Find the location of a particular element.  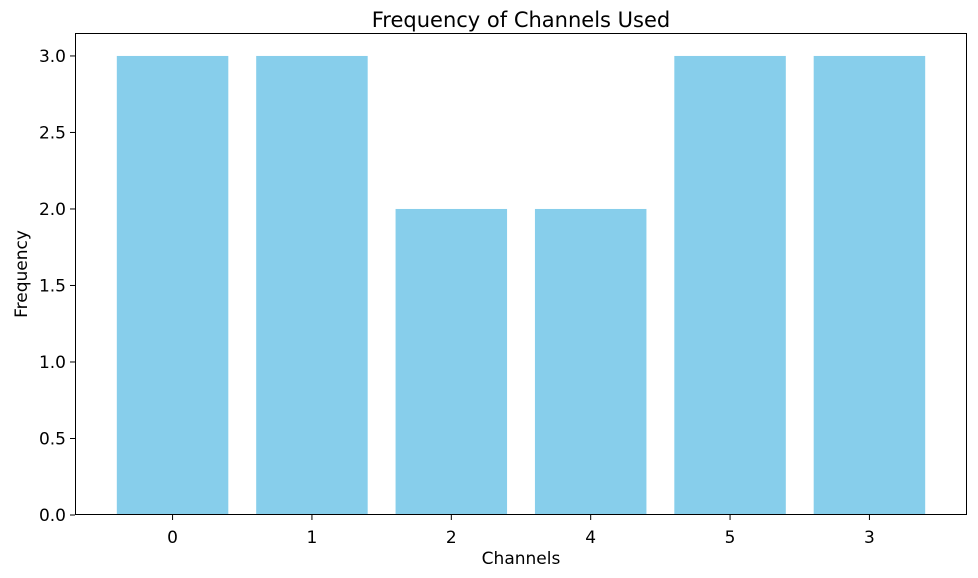

y-ticks-group: 0.0 0.5 1.0 1.5 2.0 2.5 3.0 is located at coordinates (57, 286).